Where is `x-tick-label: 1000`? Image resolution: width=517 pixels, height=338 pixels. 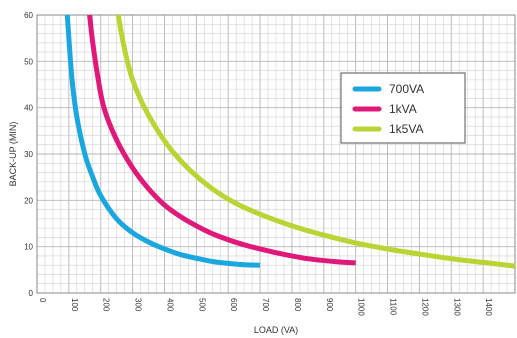
x-tick-label: 1000 is located at coordinates (361, 307).